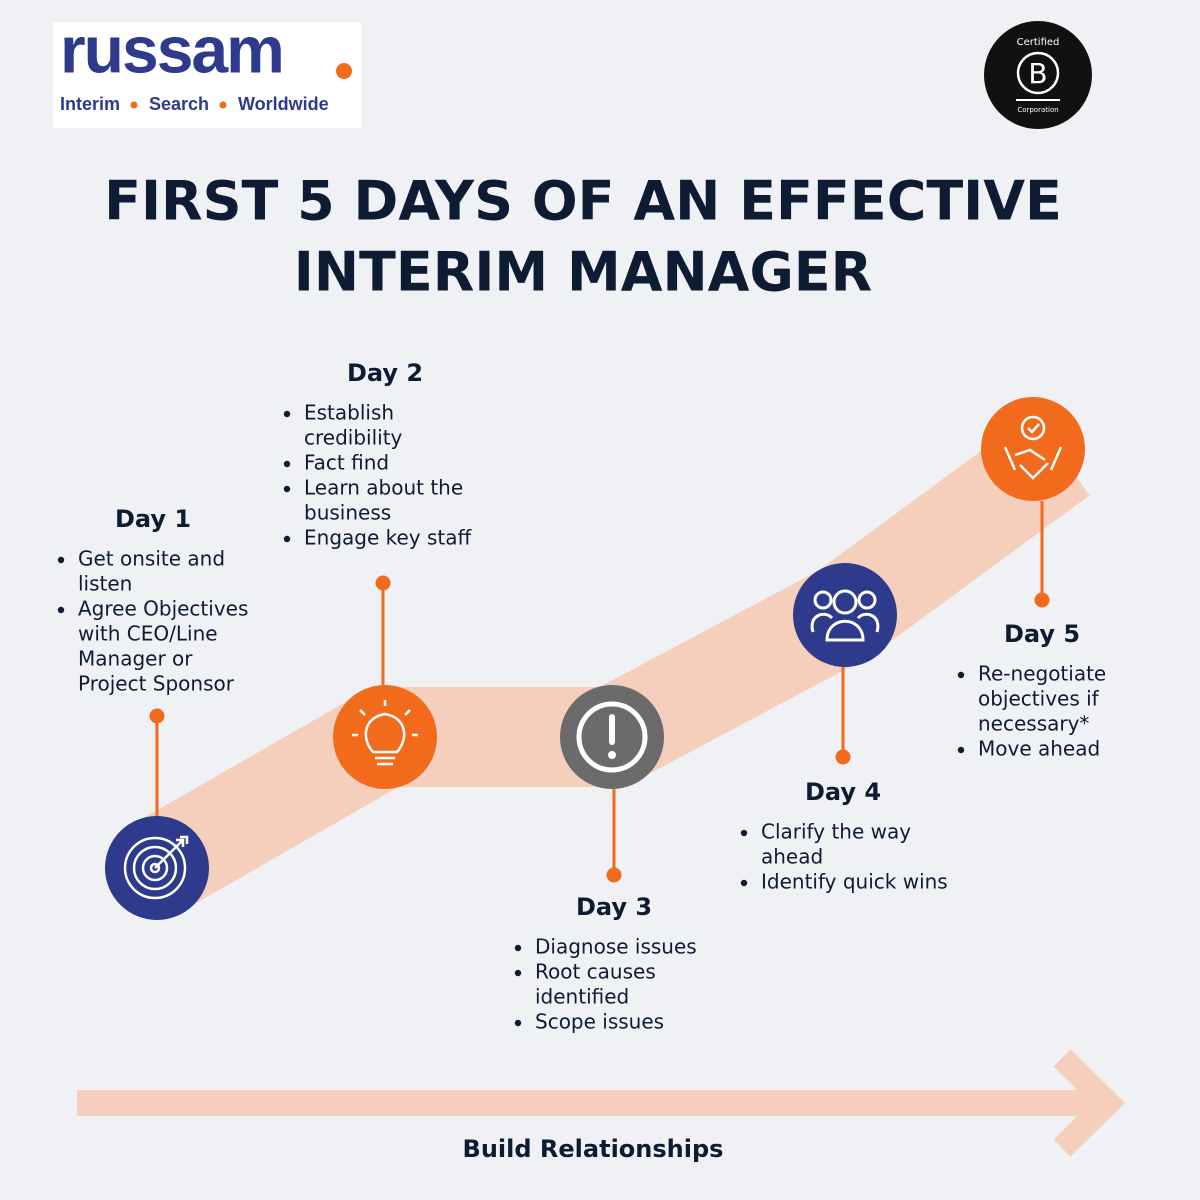 This screenshot has width=1200, height=1200. What do you see at coordinates (90, 104) in the screenshot?
I see `logo-tagline: Interim` at bounding box center [90, 104].